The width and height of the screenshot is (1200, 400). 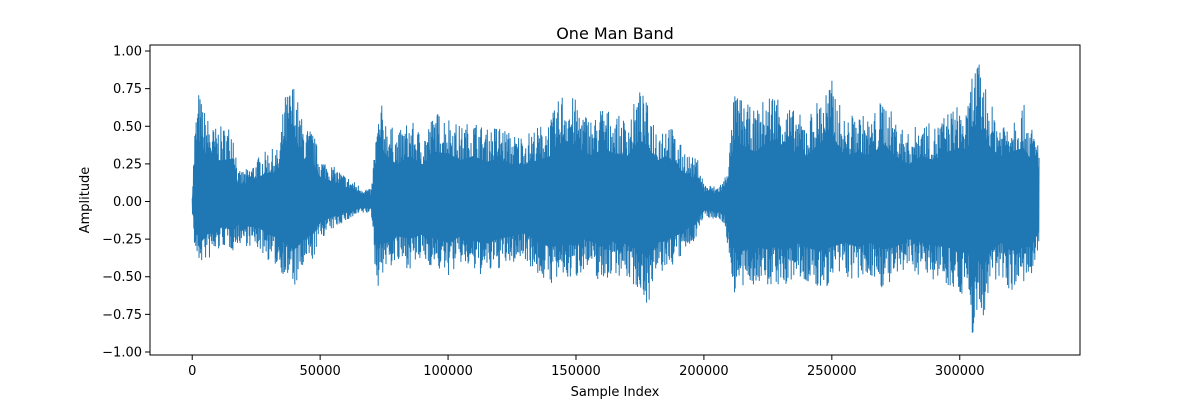 What do you see at coordinates (122, 315) in the screenshot?
I see `y-tick-label: −0.75` at bounding box center [122, 315].